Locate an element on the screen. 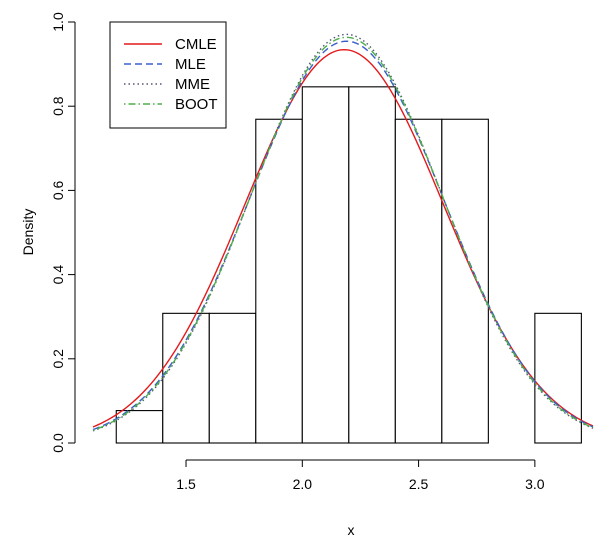 The image size is (606, 544). y-axis: Density 0.0 0.2 0.4 0.6 0.8 1.0 is located at coordinates (48, 232).